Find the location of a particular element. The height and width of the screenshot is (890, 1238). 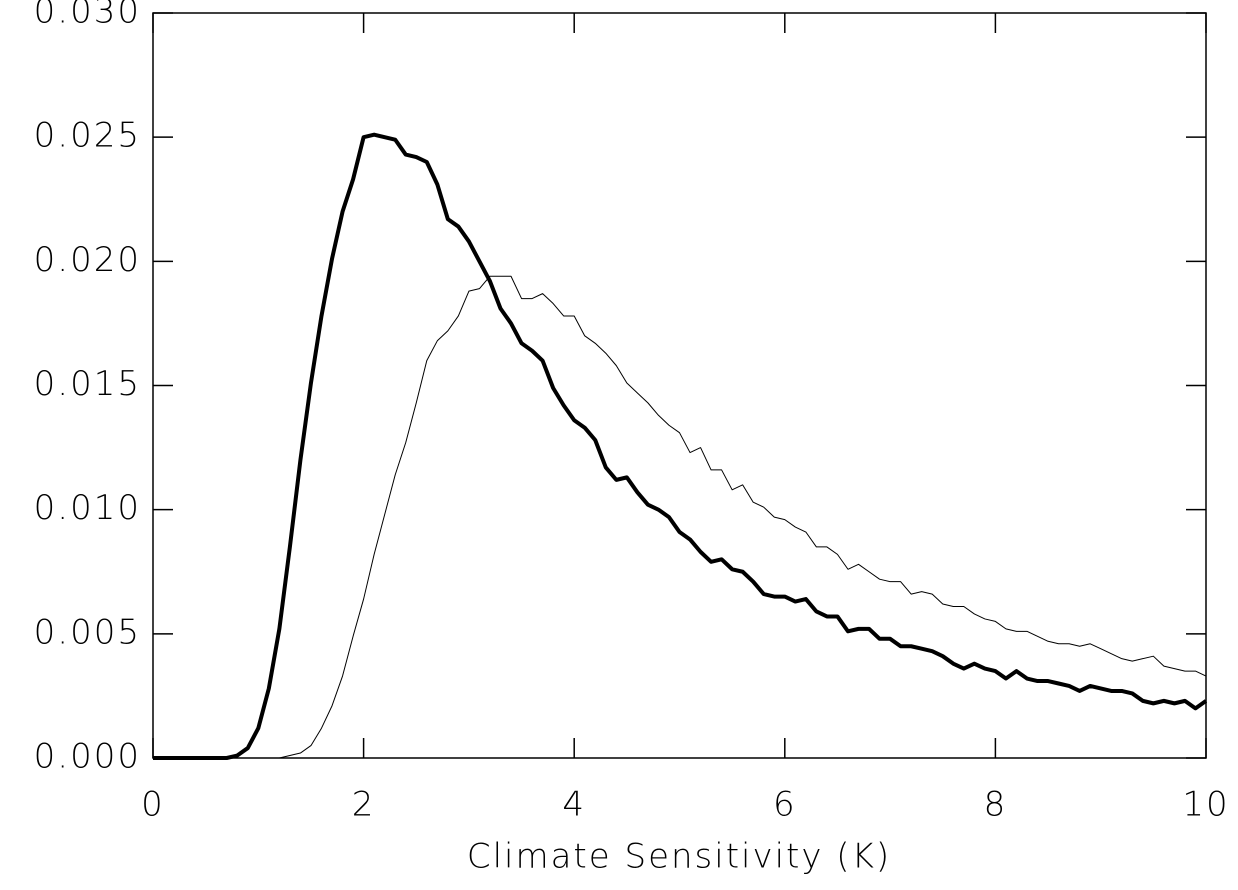

y-tick-label: 0.010 is located at coordinates (87, 508).